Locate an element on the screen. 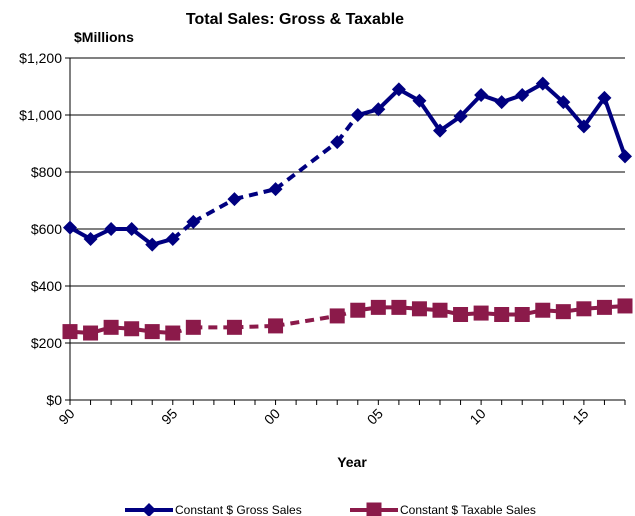 The height and width of the screenshot is (516, 635). x-tick-label: 00 is located at coordinates (272, 416).